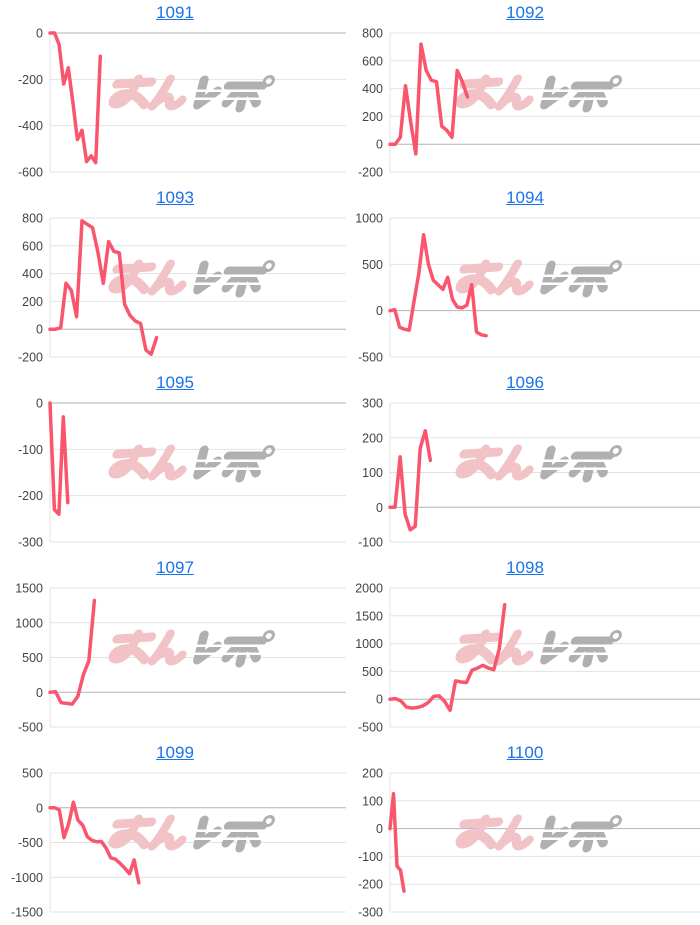  Describe the element at coordinates (175, 752) in the screenshot. I see `chart-title-link: 1099` at that location.